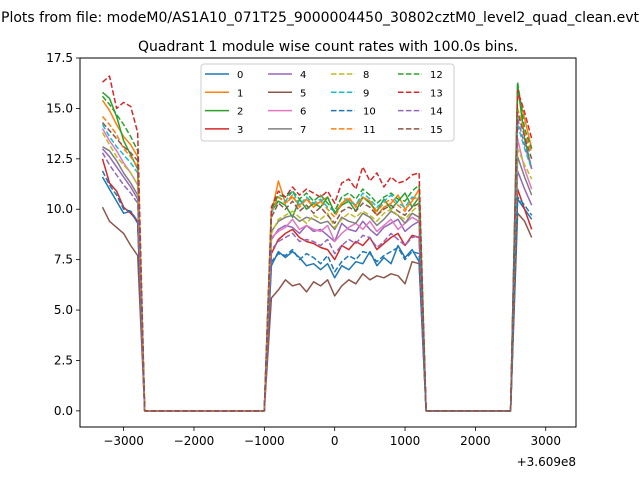 This screenshot has width=640, height=480. I want to click on x-tick-label: −2000, so click(194, 441).